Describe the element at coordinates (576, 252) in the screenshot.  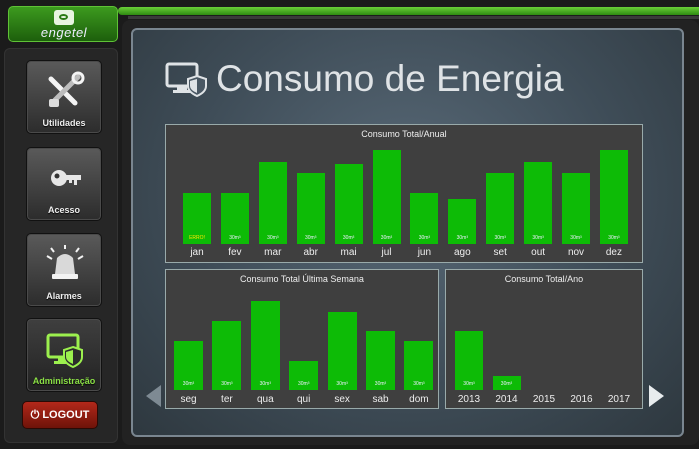
I see `x-tick-label: nov` at that location.